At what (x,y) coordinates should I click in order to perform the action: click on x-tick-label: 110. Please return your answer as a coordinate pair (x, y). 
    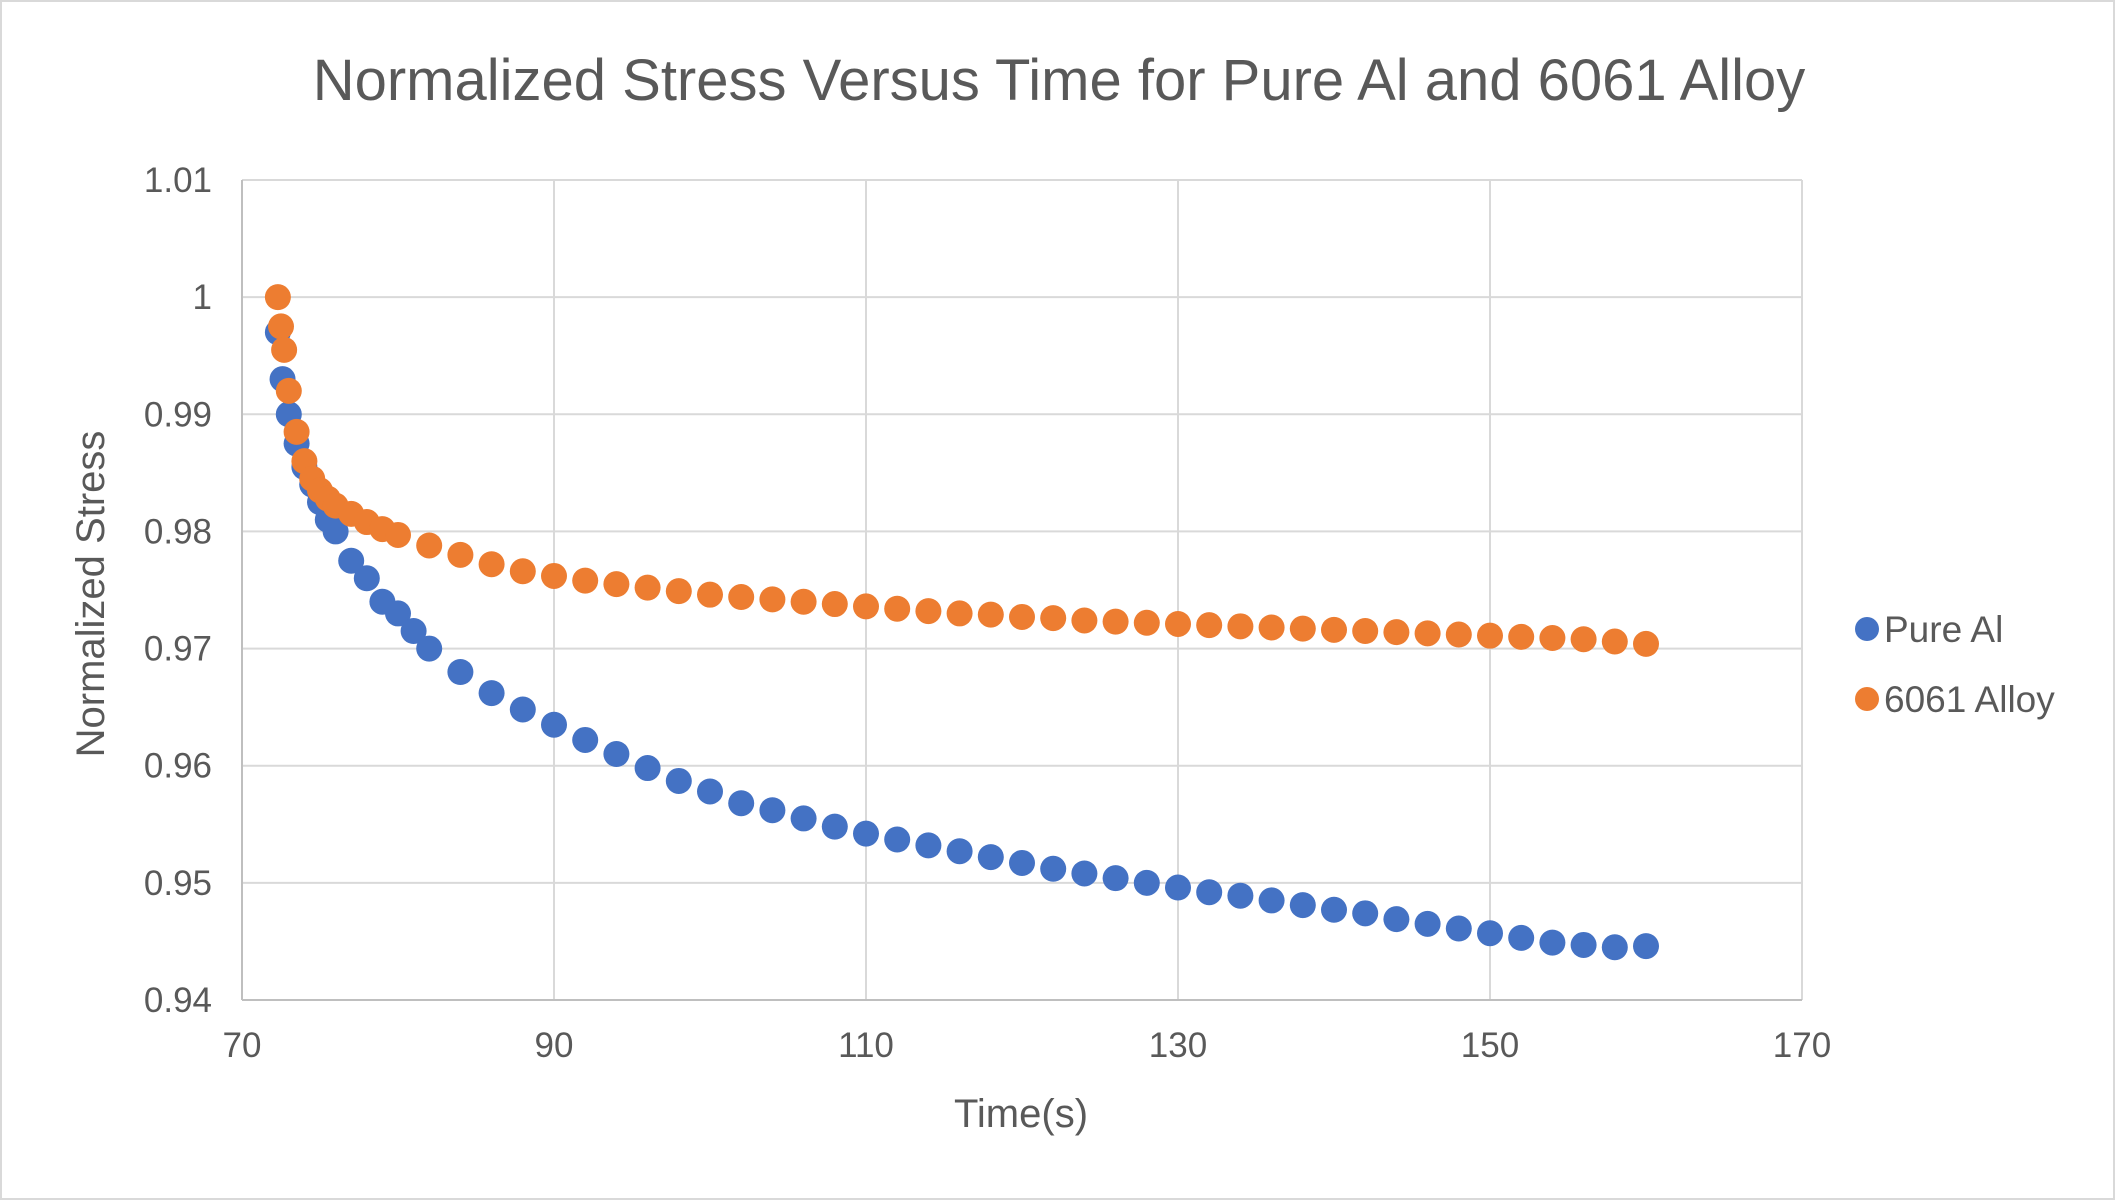
    Looking at the image, I should click on (866, 1045).